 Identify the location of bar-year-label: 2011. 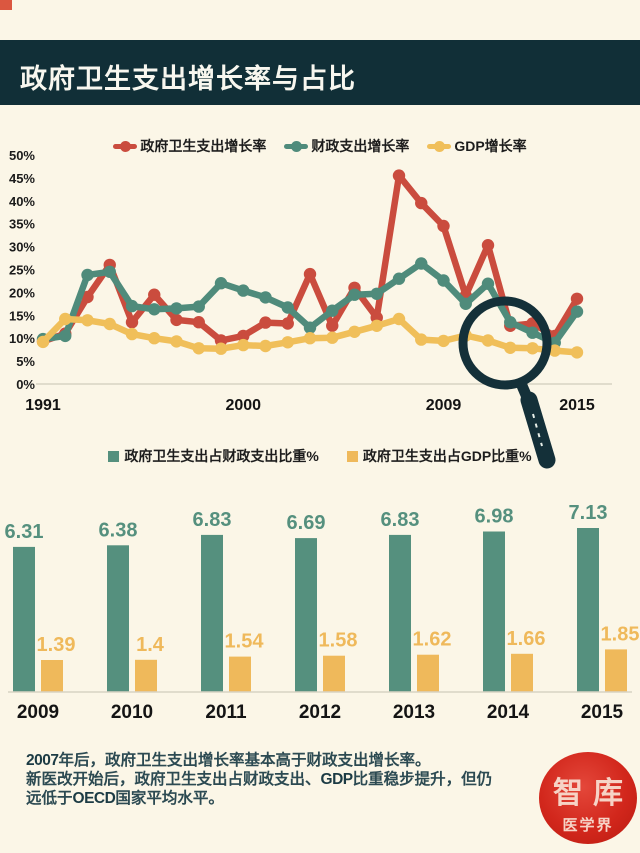
(226, 712).